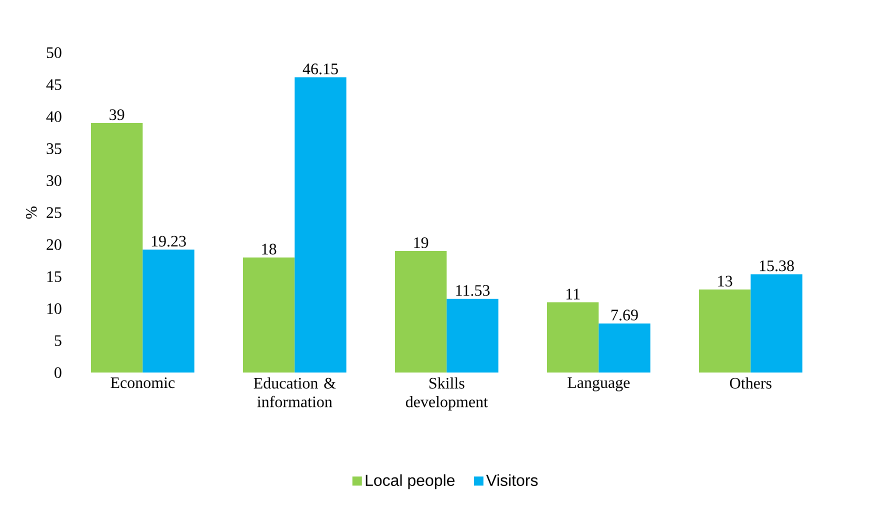 This screenshot has width=890, height=506. I want to click on x-tick-label: Others, so click(751, 383).